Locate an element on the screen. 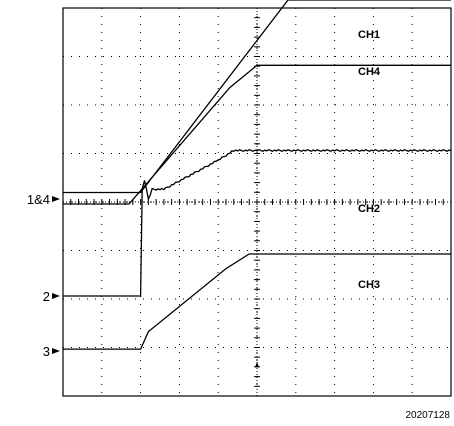 This screenshot has height=426, width=454. trace-label-ch3: CH3 is located at coordinates (369, 285).